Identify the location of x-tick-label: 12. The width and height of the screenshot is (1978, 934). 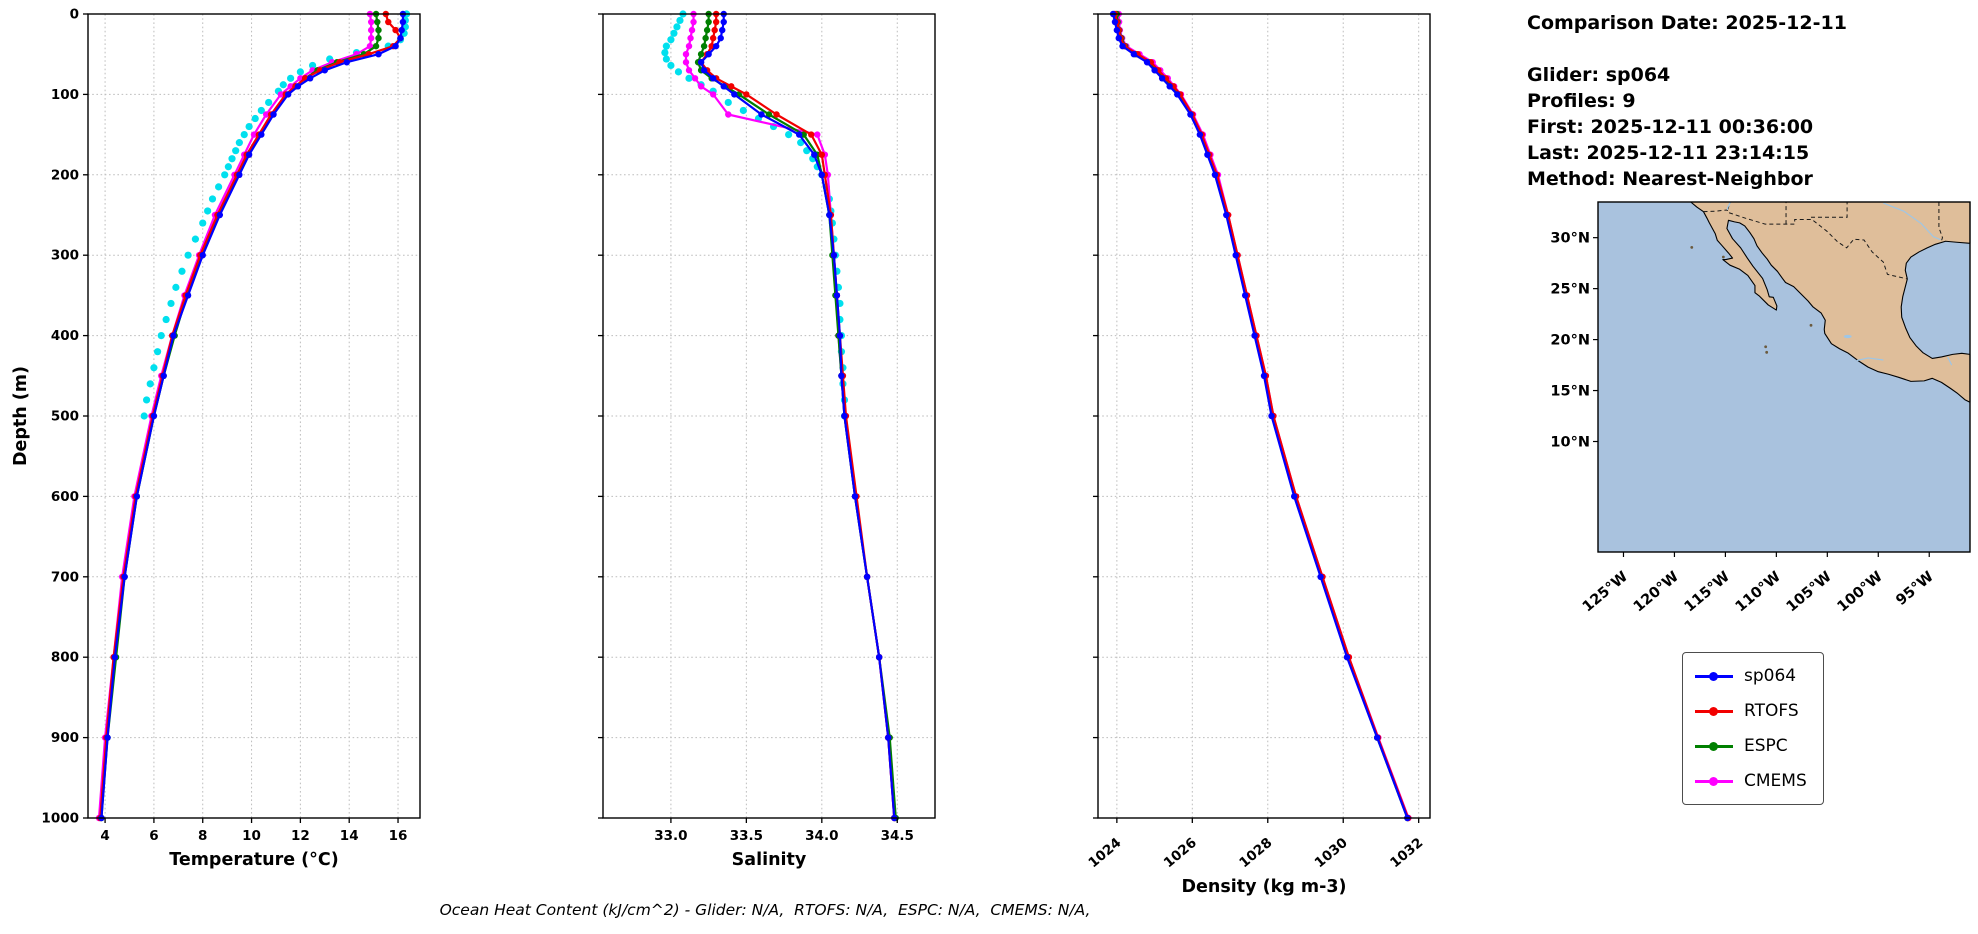
(300, 836).